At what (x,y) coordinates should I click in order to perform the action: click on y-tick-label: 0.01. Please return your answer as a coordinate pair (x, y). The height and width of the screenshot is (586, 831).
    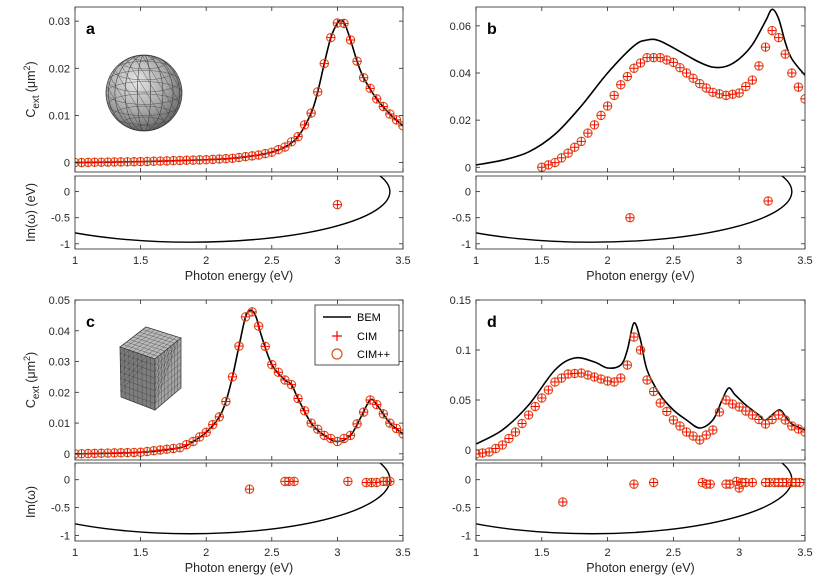
    Looking at the image, I should click on (59, 424).